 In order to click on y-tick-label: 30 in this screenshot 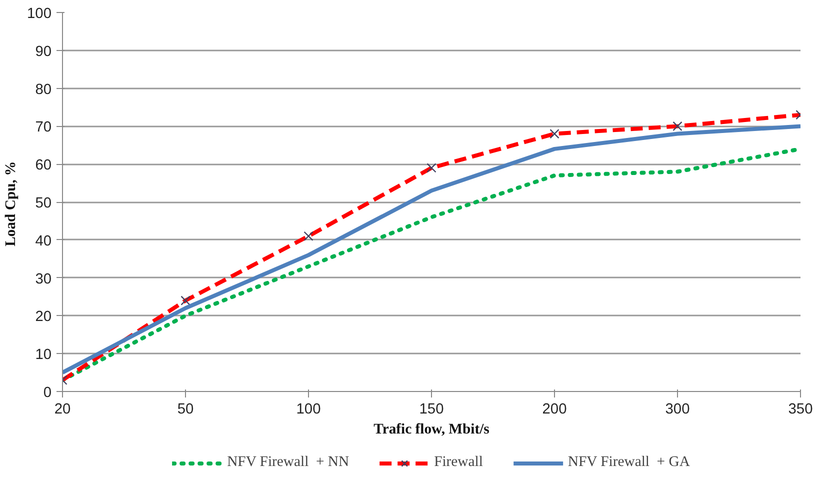, I will do `click(43, 279)`.